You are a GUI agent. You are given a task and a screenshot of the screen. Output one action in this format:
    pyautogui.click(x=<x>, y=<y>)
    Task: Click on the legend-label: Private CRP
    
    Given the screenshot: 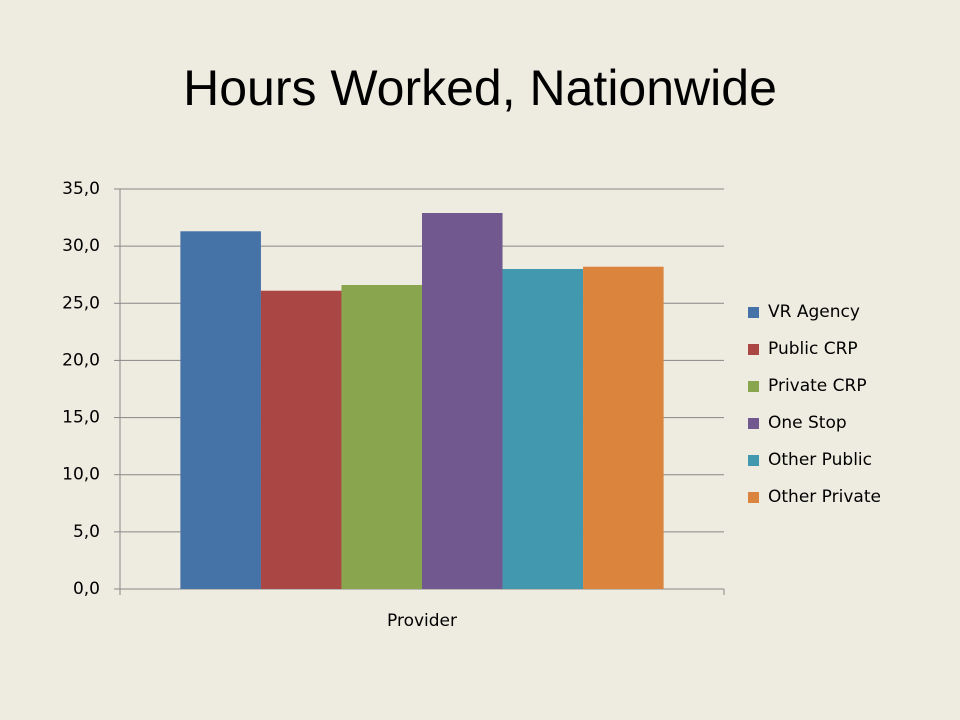 What is the action you would take?
    pyautogui.click(x=817, y=386)
    